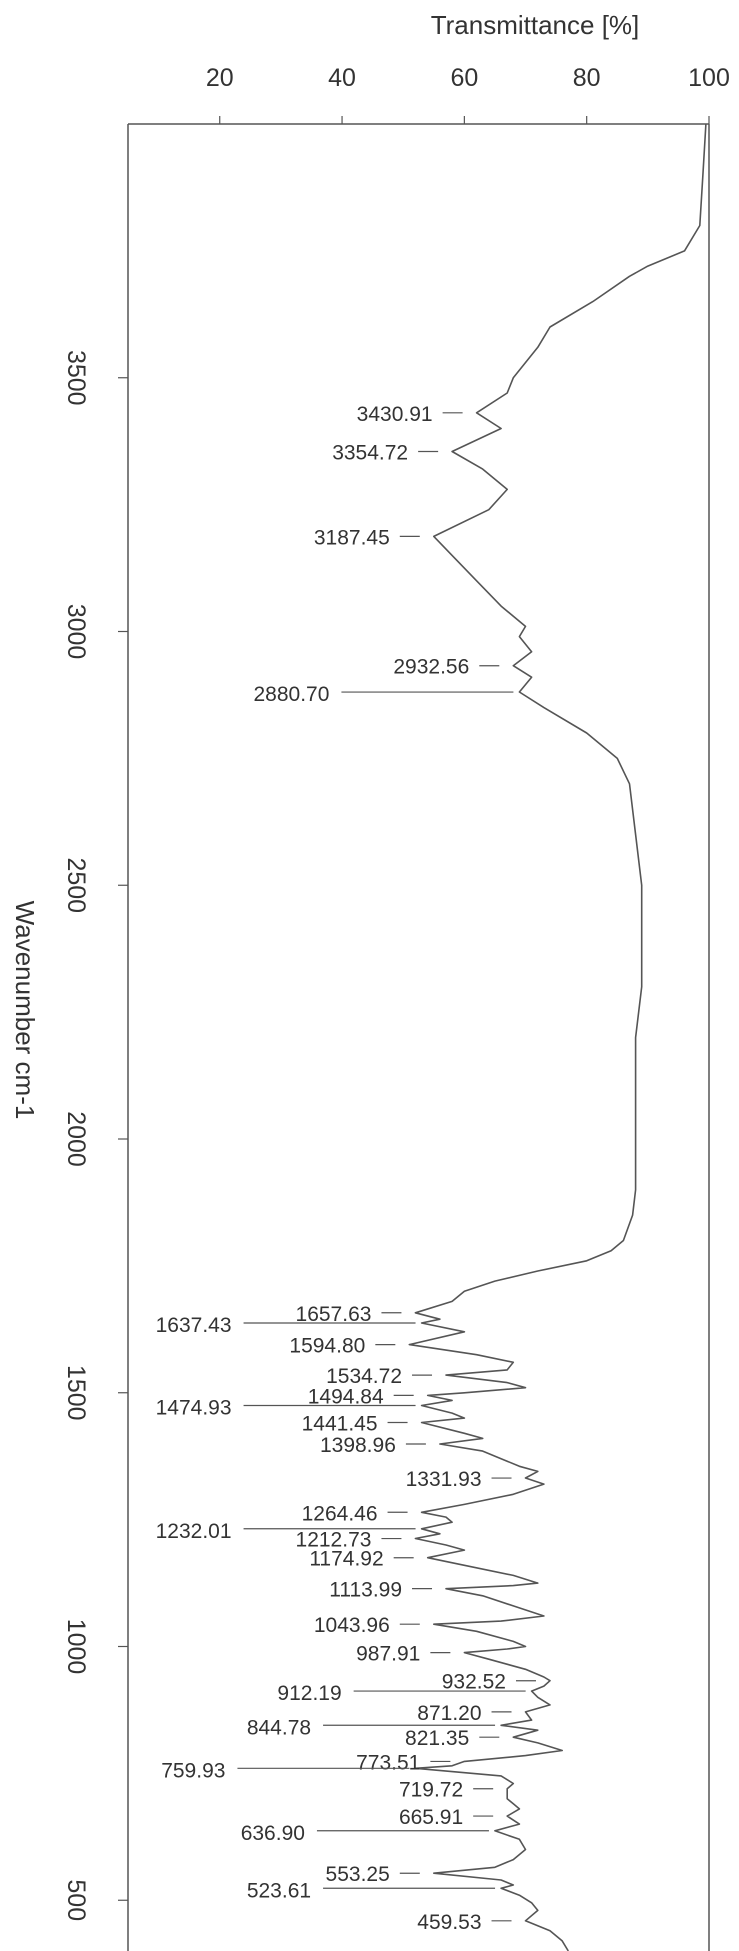 The image size is (739, 1951). I want to click on peak-label: 844.78, so click(279, 1727).